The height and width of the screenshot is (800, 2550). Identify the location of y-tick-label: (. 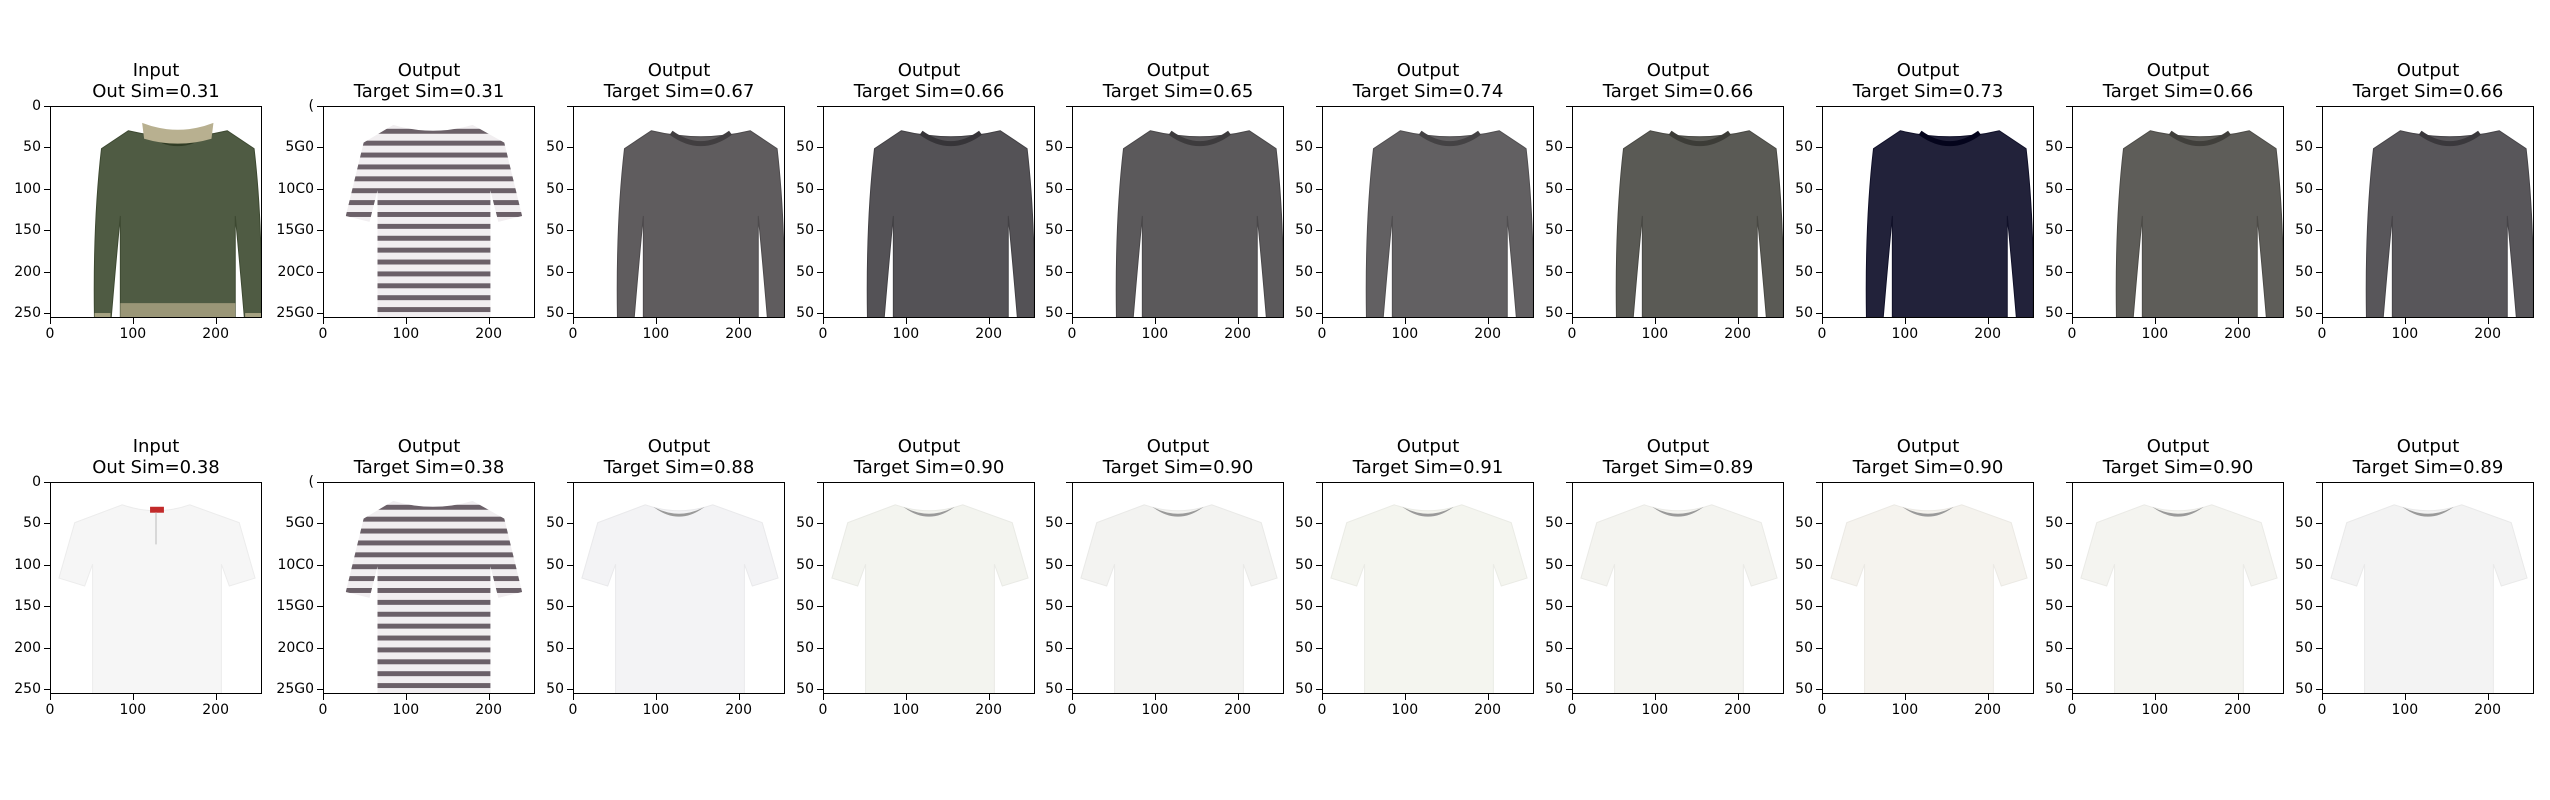
(311, 106).